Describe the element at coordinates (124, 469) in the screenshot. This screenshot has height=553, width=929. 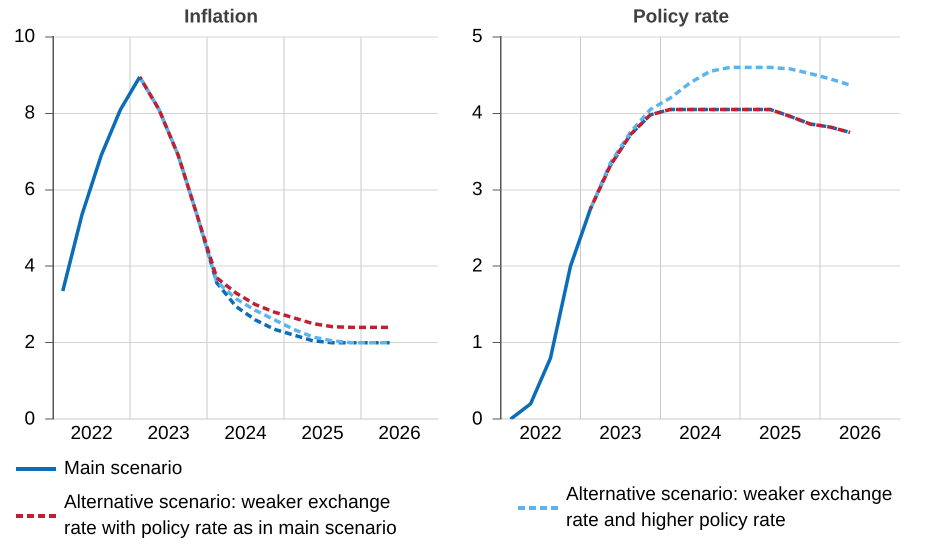
I see `legend-label: Main scenario` at that location.